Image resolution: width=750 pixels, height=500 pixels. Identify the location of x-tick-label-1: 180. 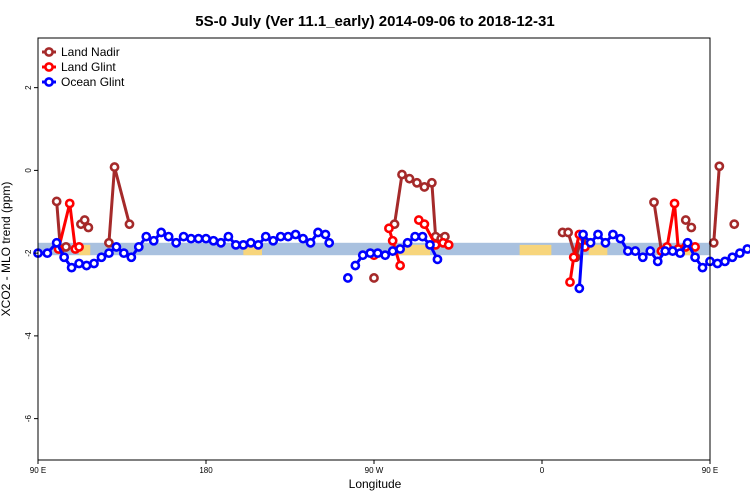
(206, 470).